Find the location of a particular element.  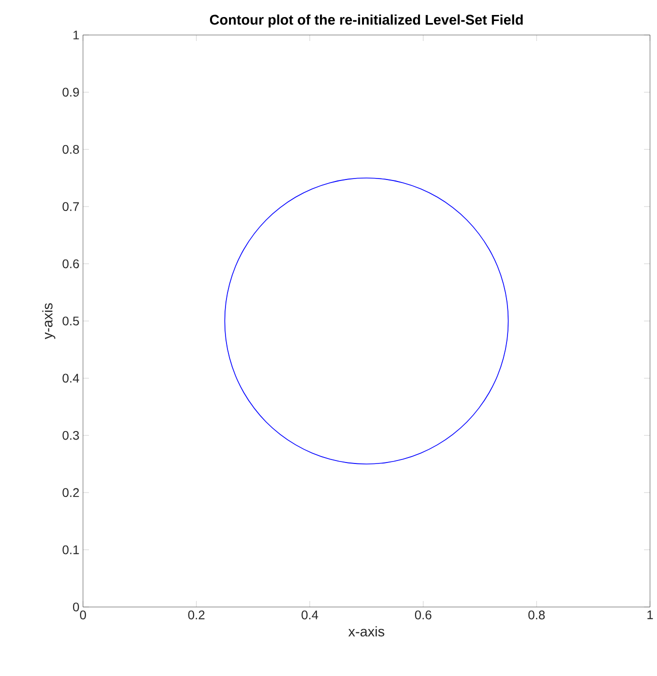

x-tick-label: 0.6 is located at coordinates (423, 615).